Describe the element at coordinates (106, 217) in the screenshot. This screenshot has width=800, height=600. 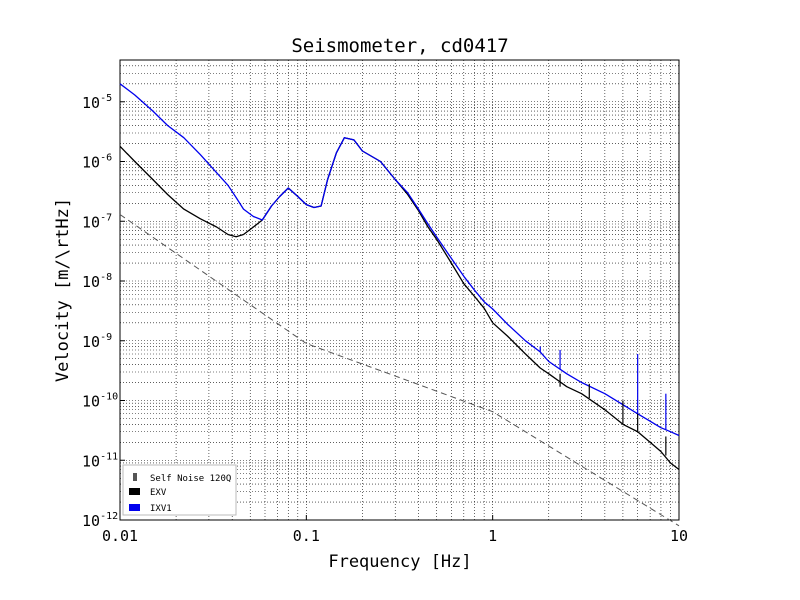
I see `y-tick-exponent: -7` at that location.